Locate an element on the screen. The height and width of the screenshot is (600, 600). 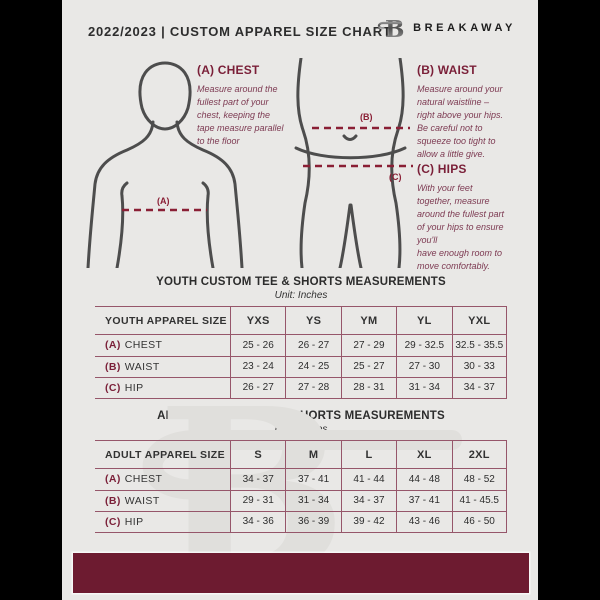
youth-chest-row-label: (A) CHEST is located at coordinates (162, 345).